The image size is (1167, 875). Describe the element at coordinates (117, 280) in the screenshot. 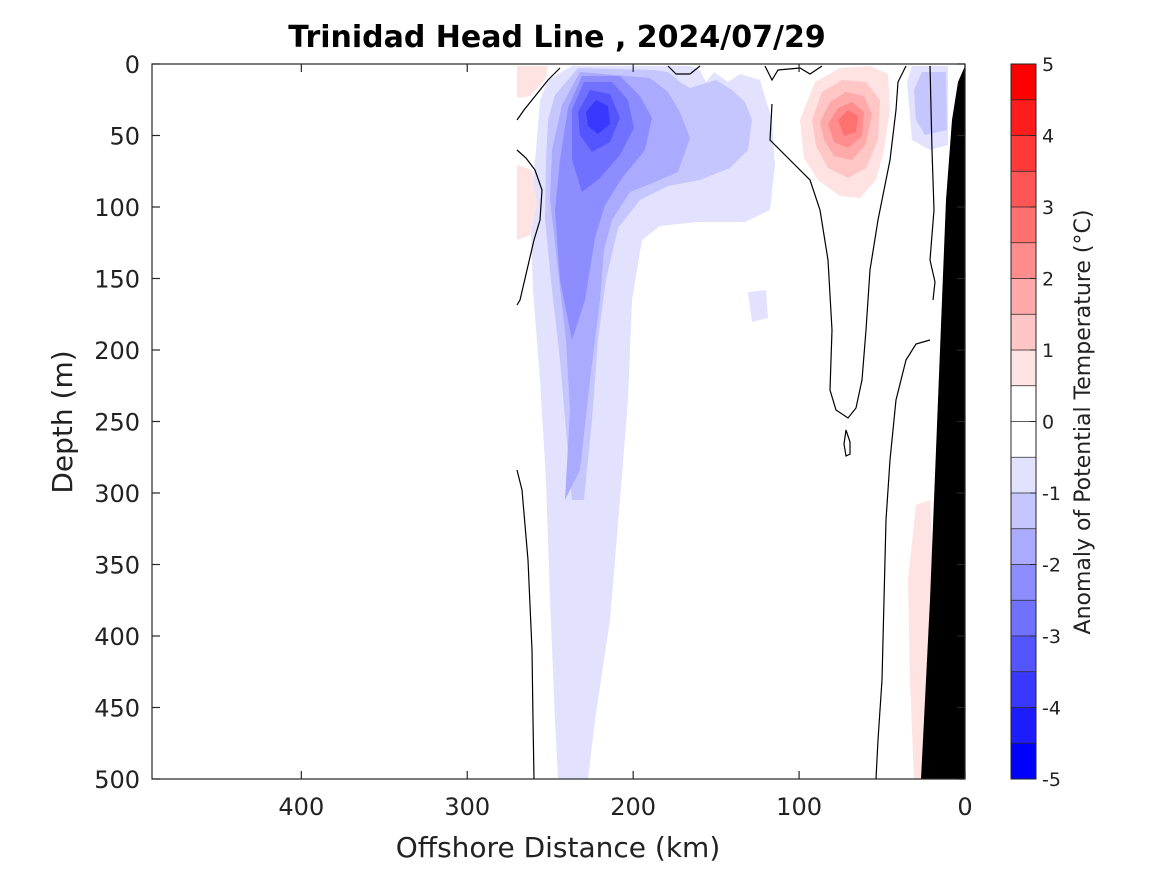

I see `y-tick-label: 150` at that location.